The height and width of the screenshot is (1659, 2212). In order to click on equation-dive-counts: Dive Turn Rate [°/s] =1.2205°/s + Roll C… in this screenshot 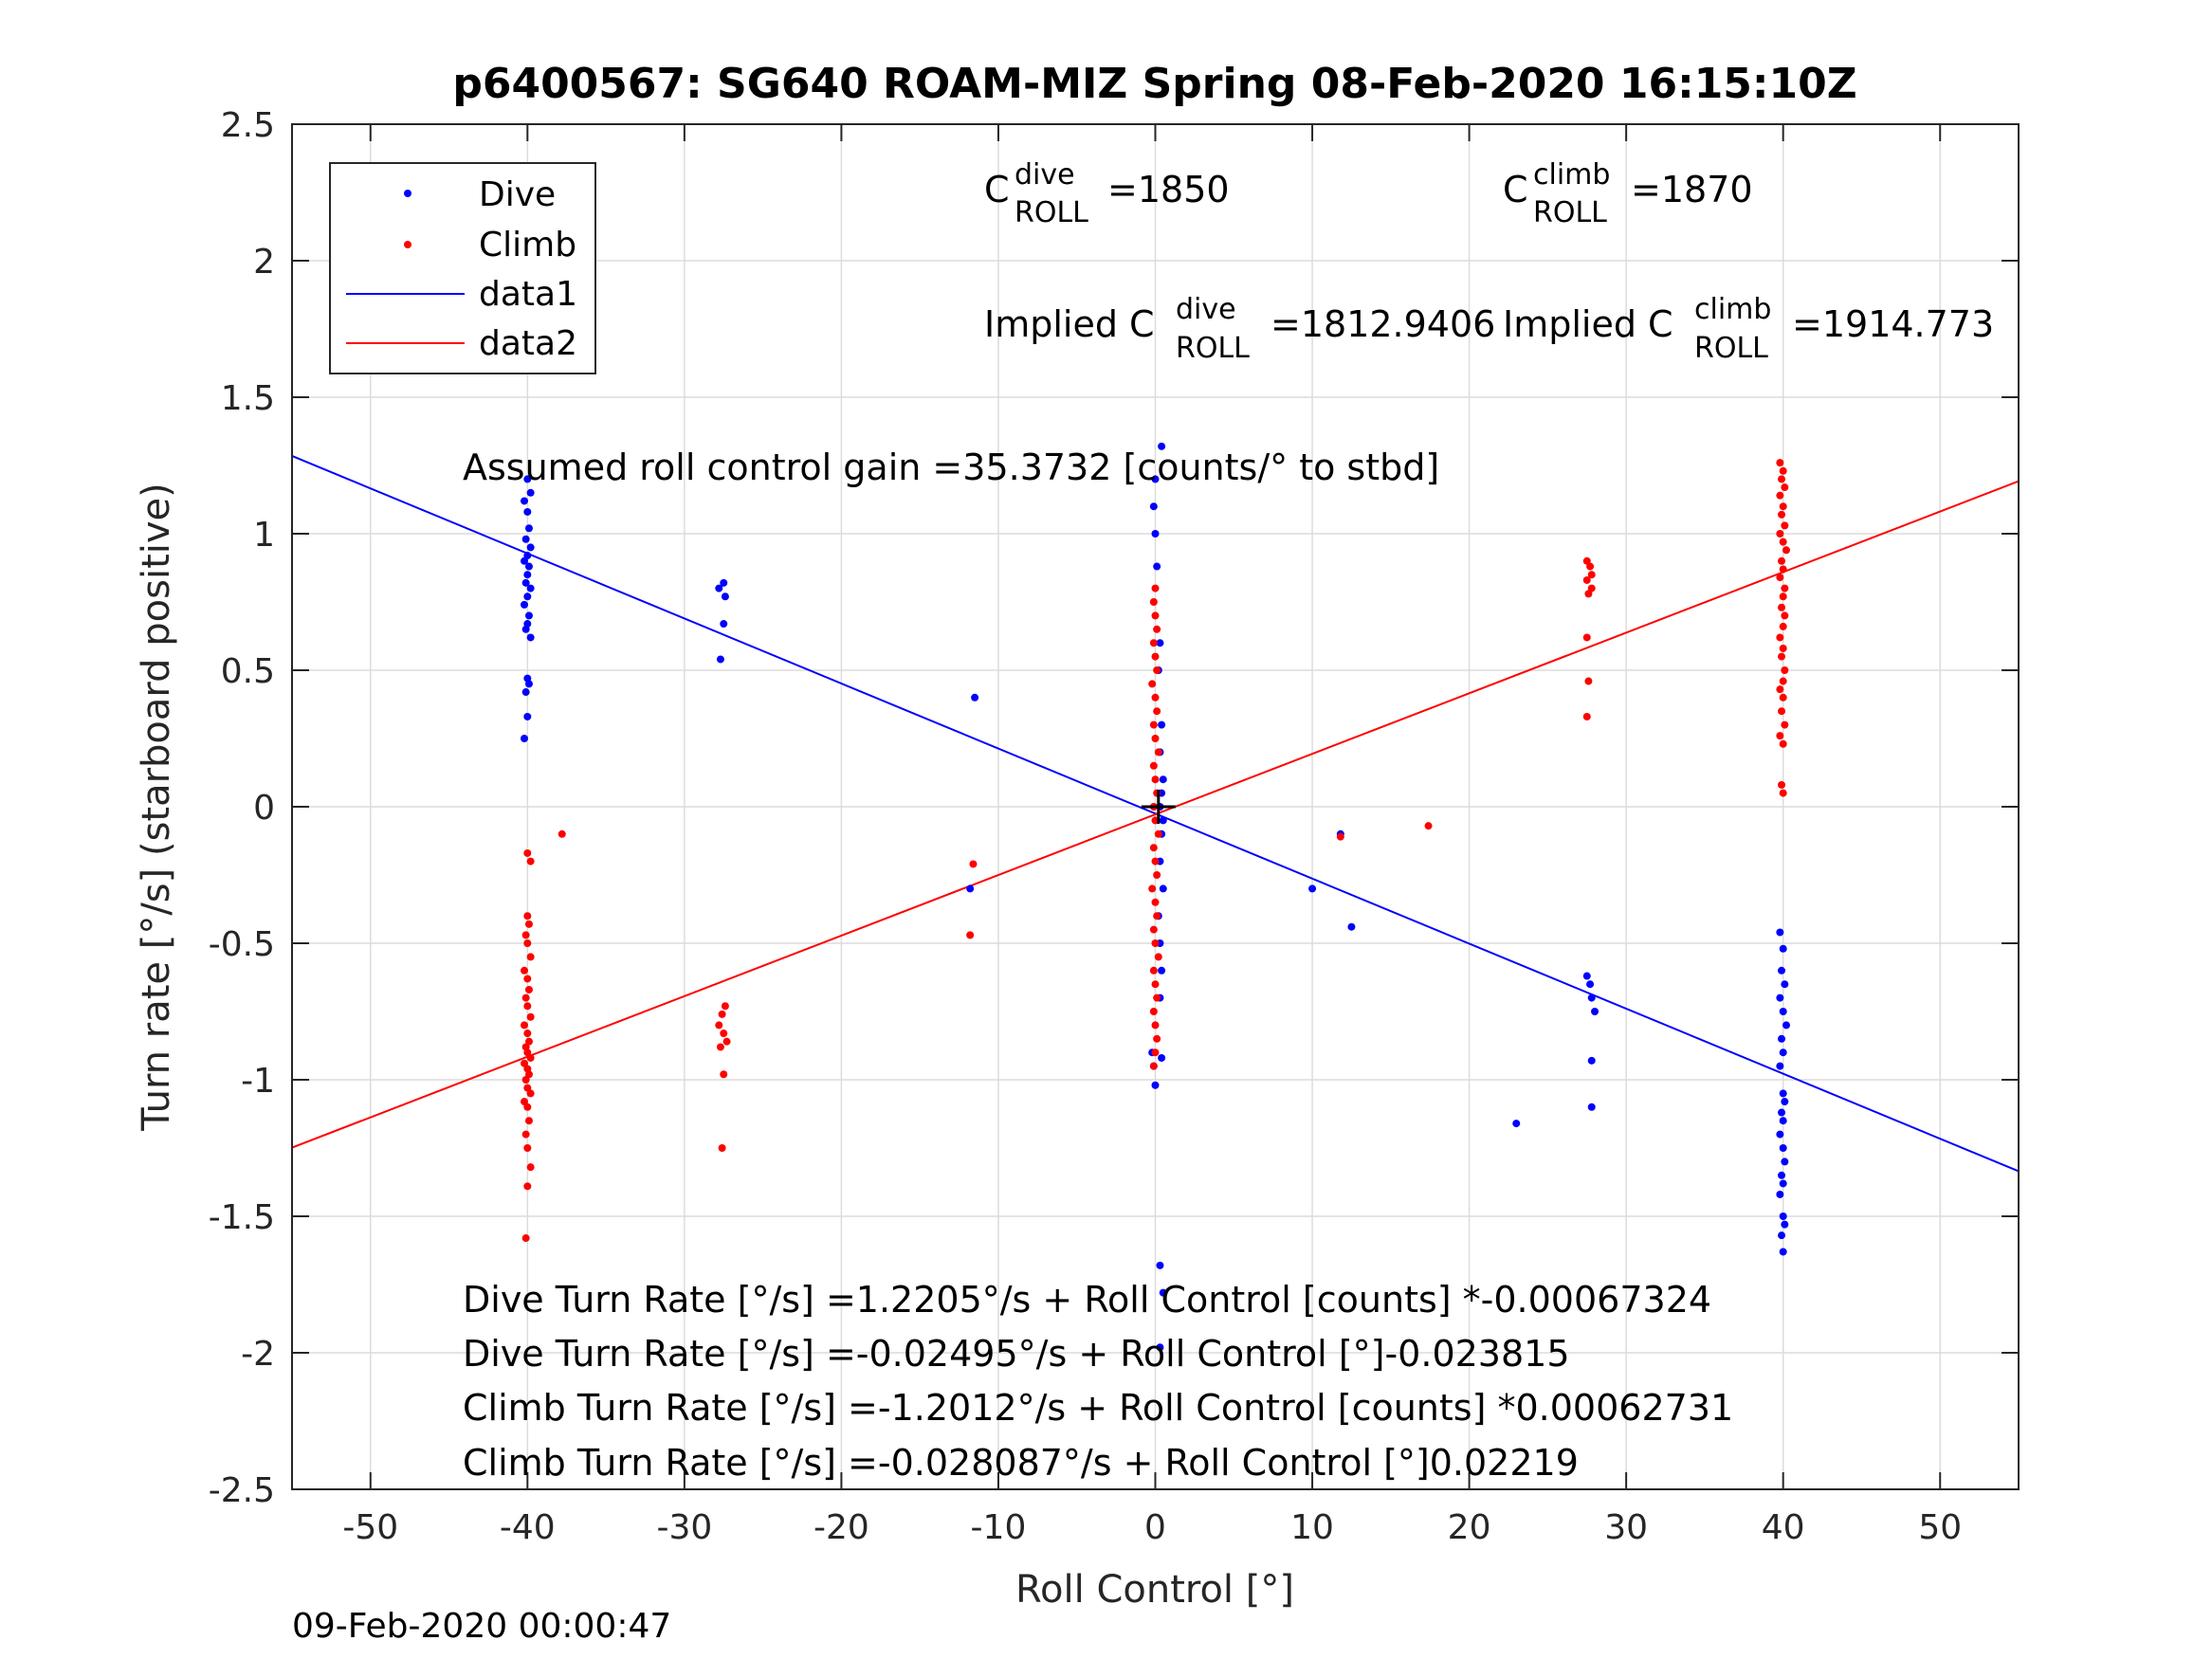, I will do `click(1087, 1300)`.